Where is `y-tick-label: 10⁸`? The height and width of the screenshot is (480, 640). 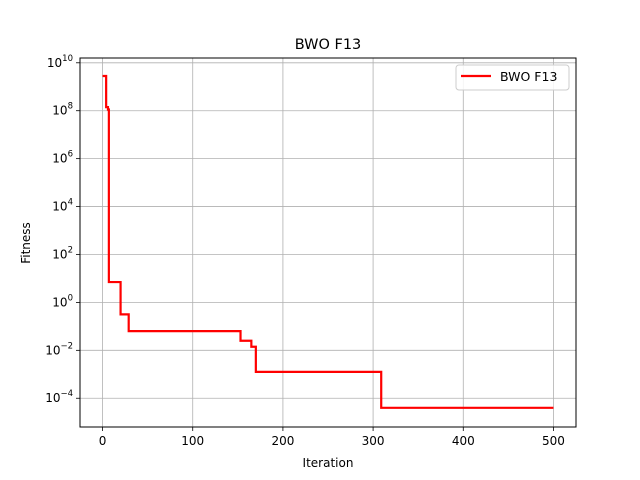 y-tick-label: 10⁸ is located at coordinates (62, 110).